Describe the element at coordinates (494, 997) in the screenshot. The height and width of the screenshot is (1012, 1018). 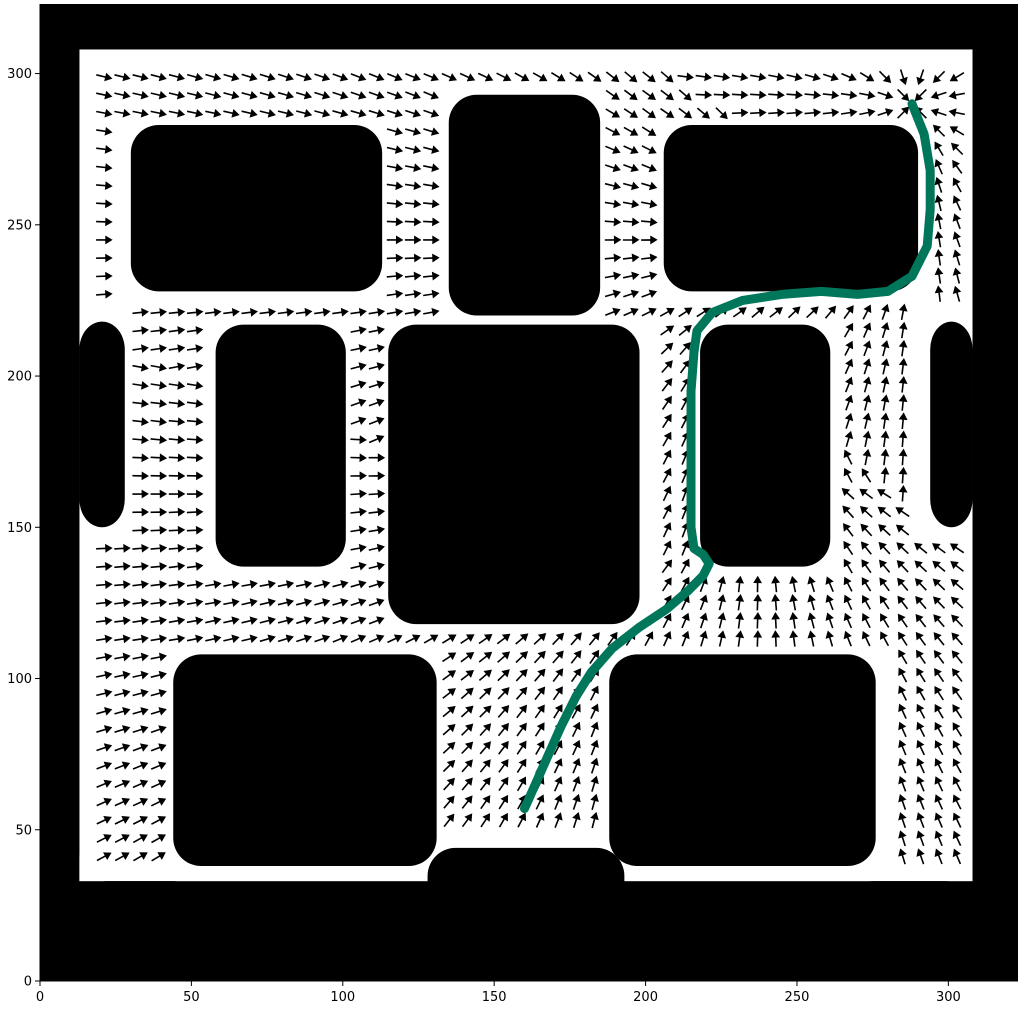
I see `x-tick-label: 150` at that location.